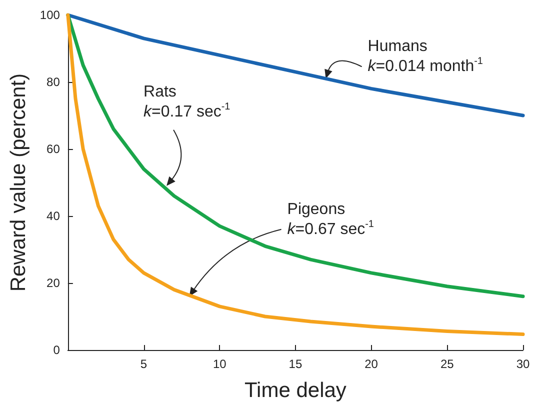 Image resolution: width=537 pixels, height=406 pixels. What do you see at coordinates (295, 364) in the screenshot?
I see `x-tick-label: 15` at bounding box center [295, 364].